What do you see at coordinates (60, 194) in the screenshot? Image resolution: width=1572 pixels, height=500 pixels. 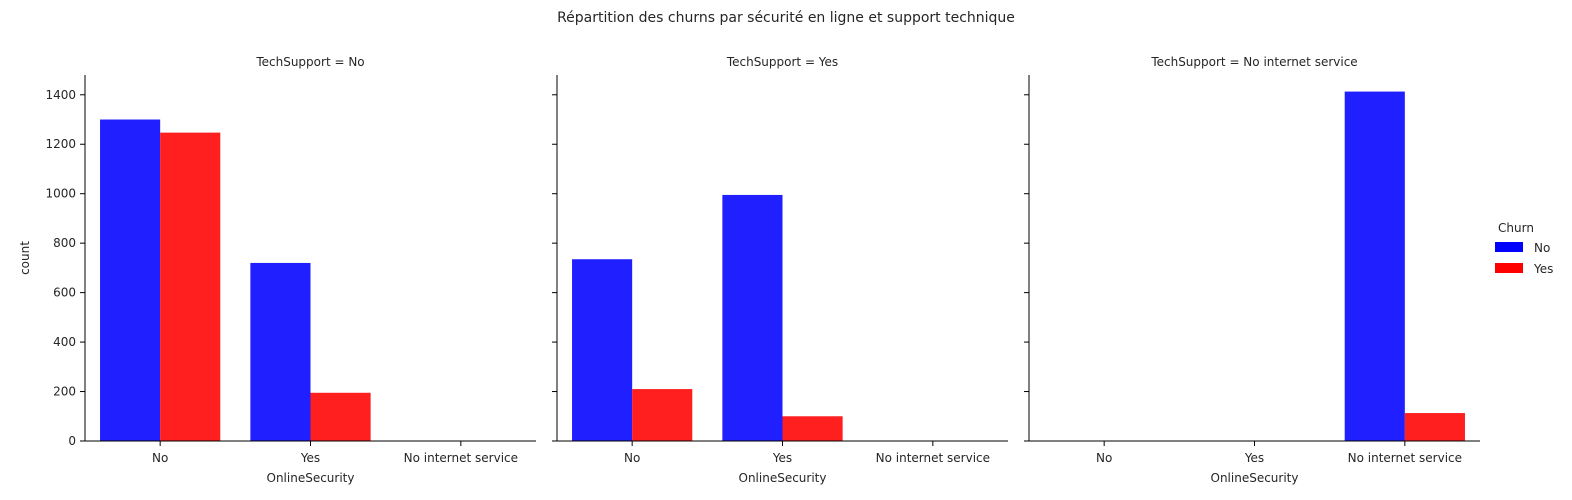 I see `y-tick-label: 1000` at bounding box center [60, 194].